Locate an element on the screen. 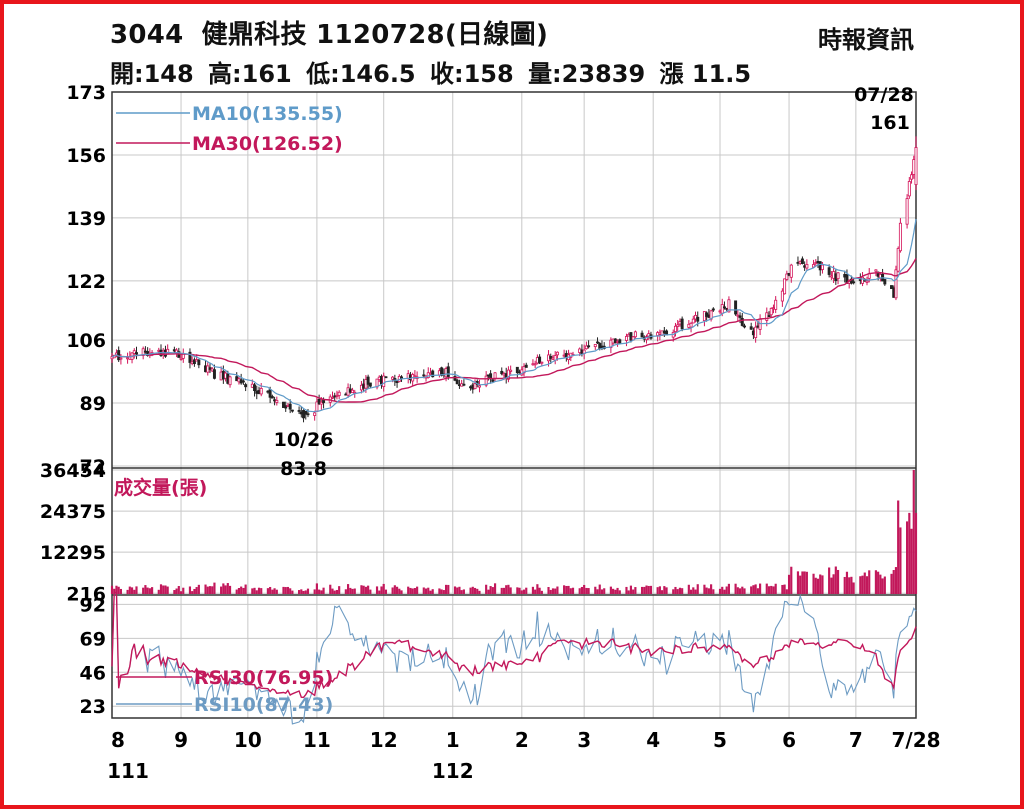  low-date-annotation: 10/26 is located at coordinates (304, 440).